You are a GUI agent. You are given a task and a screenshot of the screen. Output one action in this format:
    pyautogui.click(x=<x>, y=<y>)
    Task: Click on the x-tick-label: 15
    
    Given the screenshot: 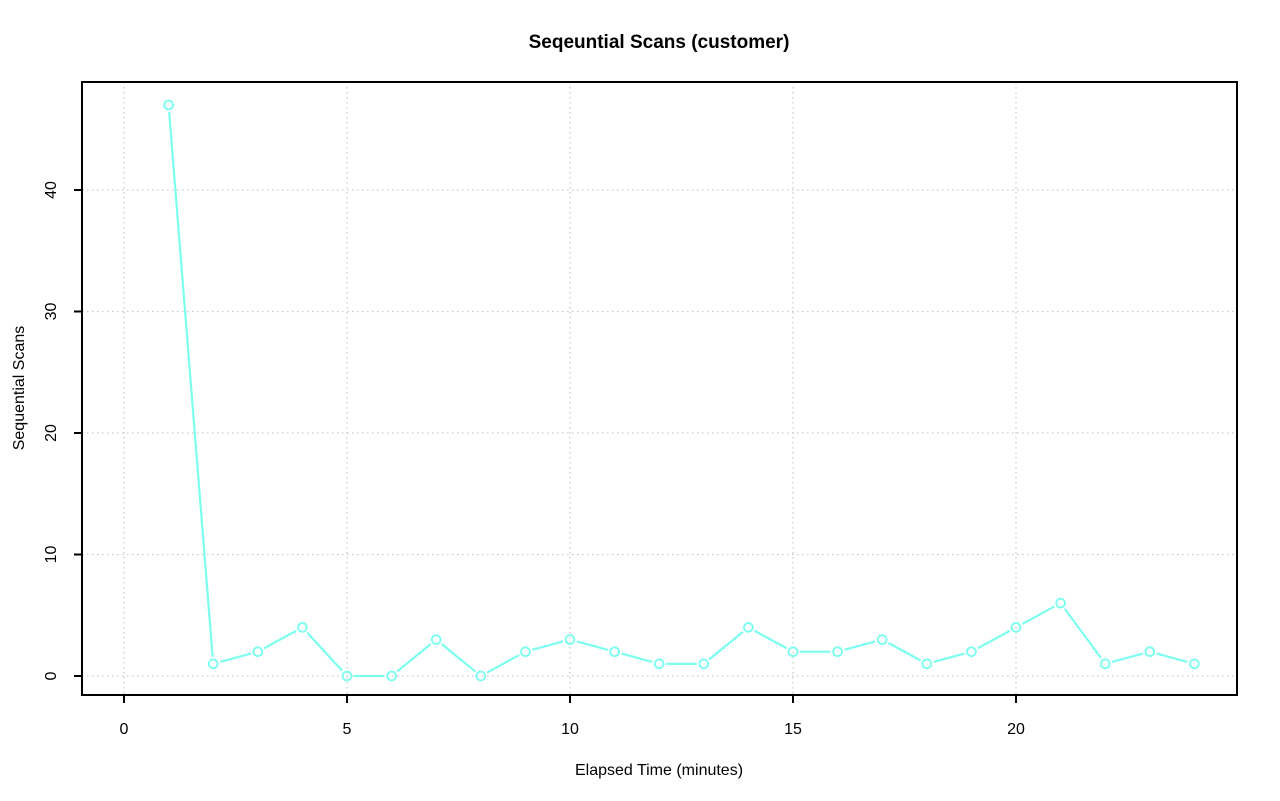 What is the action you would take?
    pyautogui.click(x=793, y=729)
    